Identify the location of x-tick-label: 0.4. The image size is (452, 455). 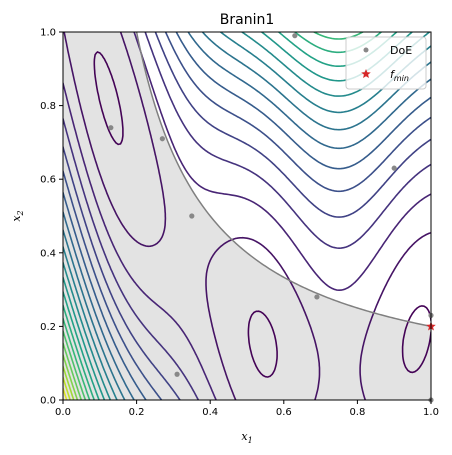
(210, 412).